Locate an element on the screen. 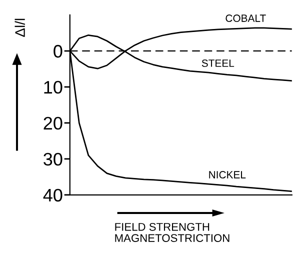  y-tick-label: 0 is located at coordinates (58, 51).